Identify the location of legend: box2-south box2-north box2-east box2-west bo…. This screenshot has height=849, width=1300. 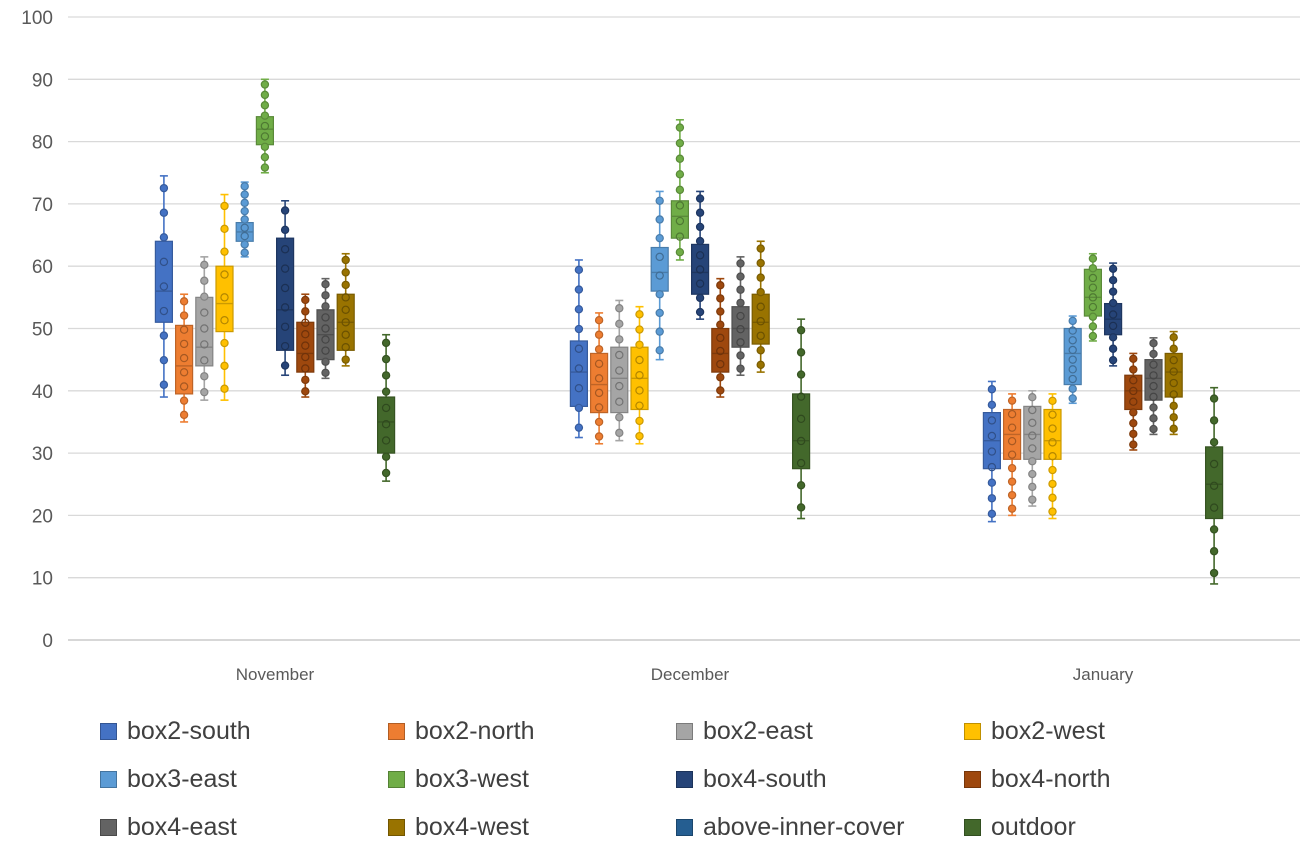
(695, 779).